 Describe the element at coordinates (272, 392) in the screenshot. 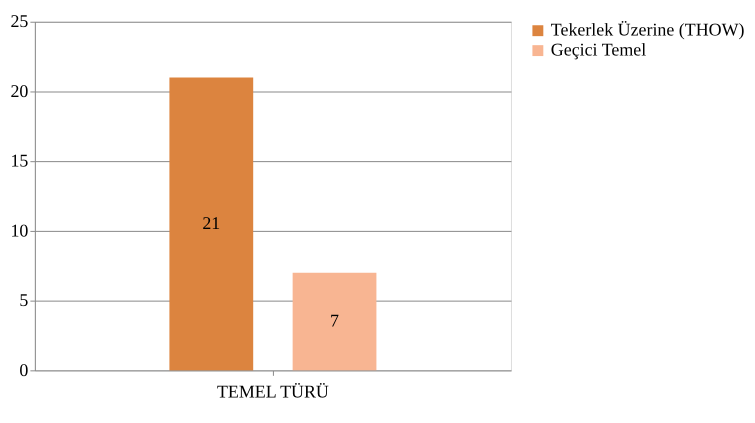

I see `x-tick-label: TEMEL TÜRÜ` at that location.